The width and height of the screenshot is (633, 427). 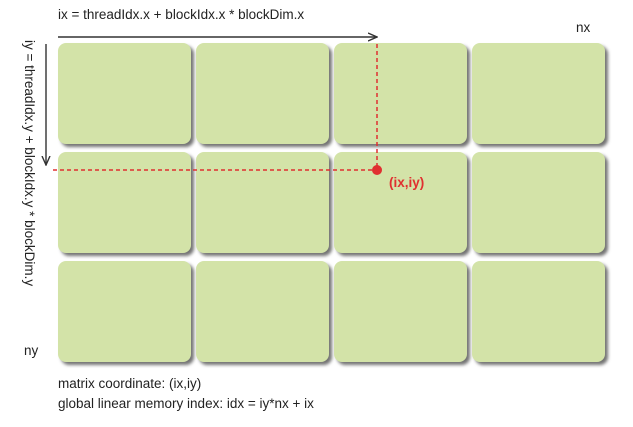 What do you see at coordinates (583, 27) in the screenshot?
I see `nx-label: nx` at bounding box center [583, 27].